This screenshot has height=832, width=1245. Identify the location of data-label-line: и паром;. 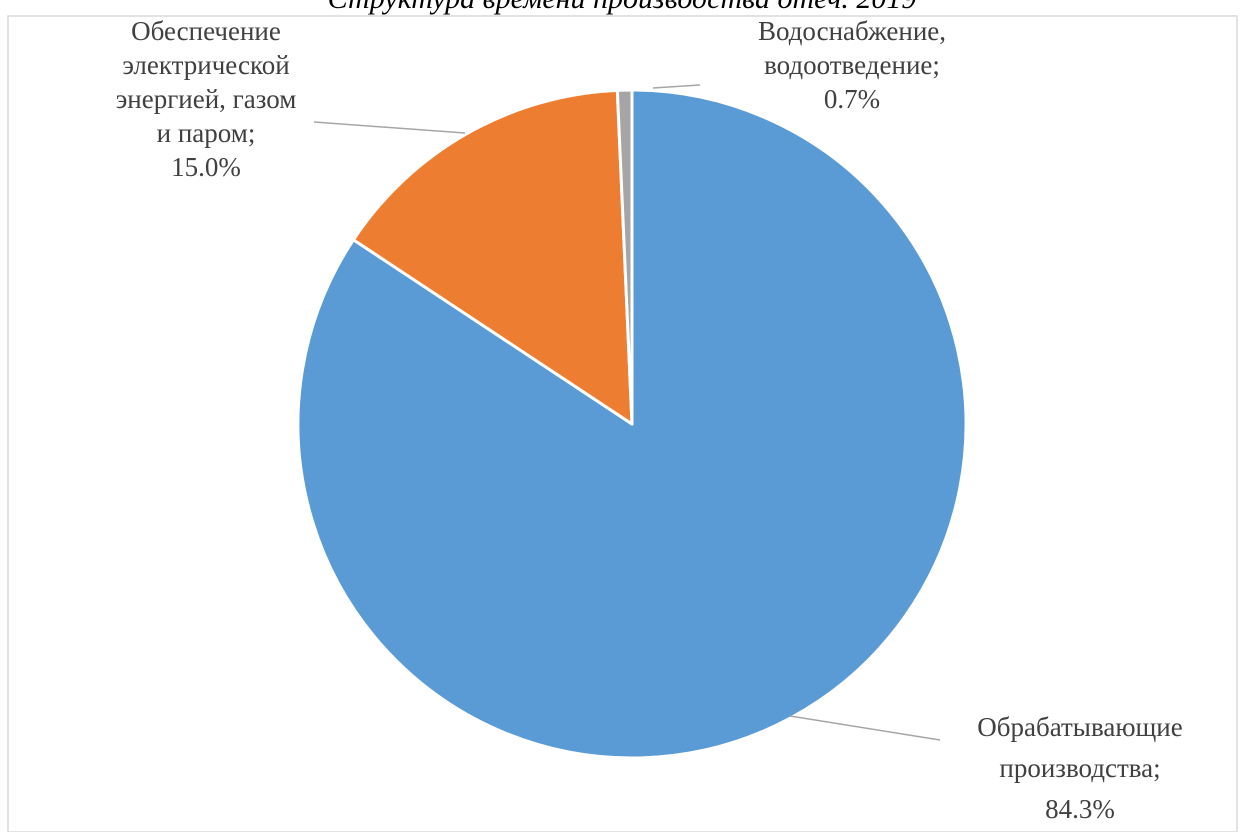
(206, 133).